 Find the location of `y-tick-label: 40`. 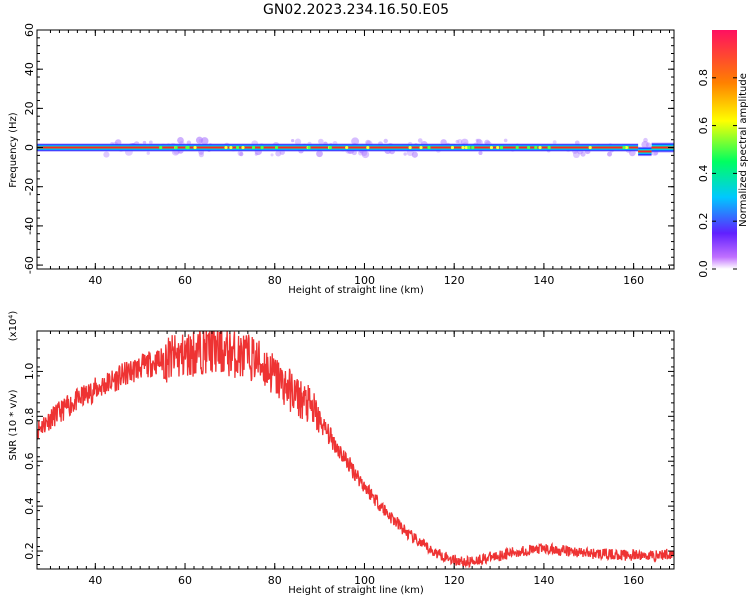

y-tick-label: 40 is located at coordinates (29, 69).